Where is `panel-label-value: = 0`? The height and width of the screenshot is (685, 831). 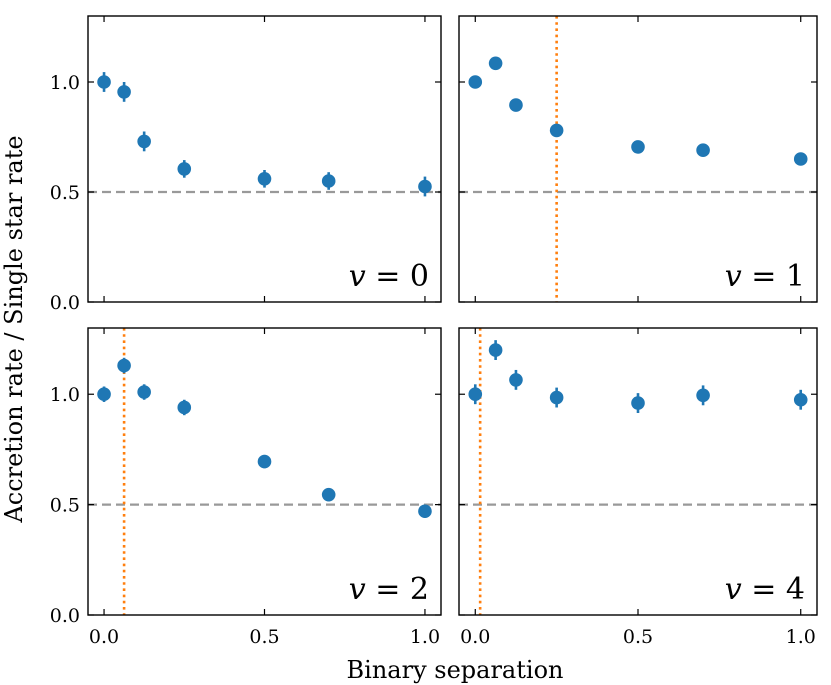 panel-label-value: = 0 is located at coordinates (397, 276).